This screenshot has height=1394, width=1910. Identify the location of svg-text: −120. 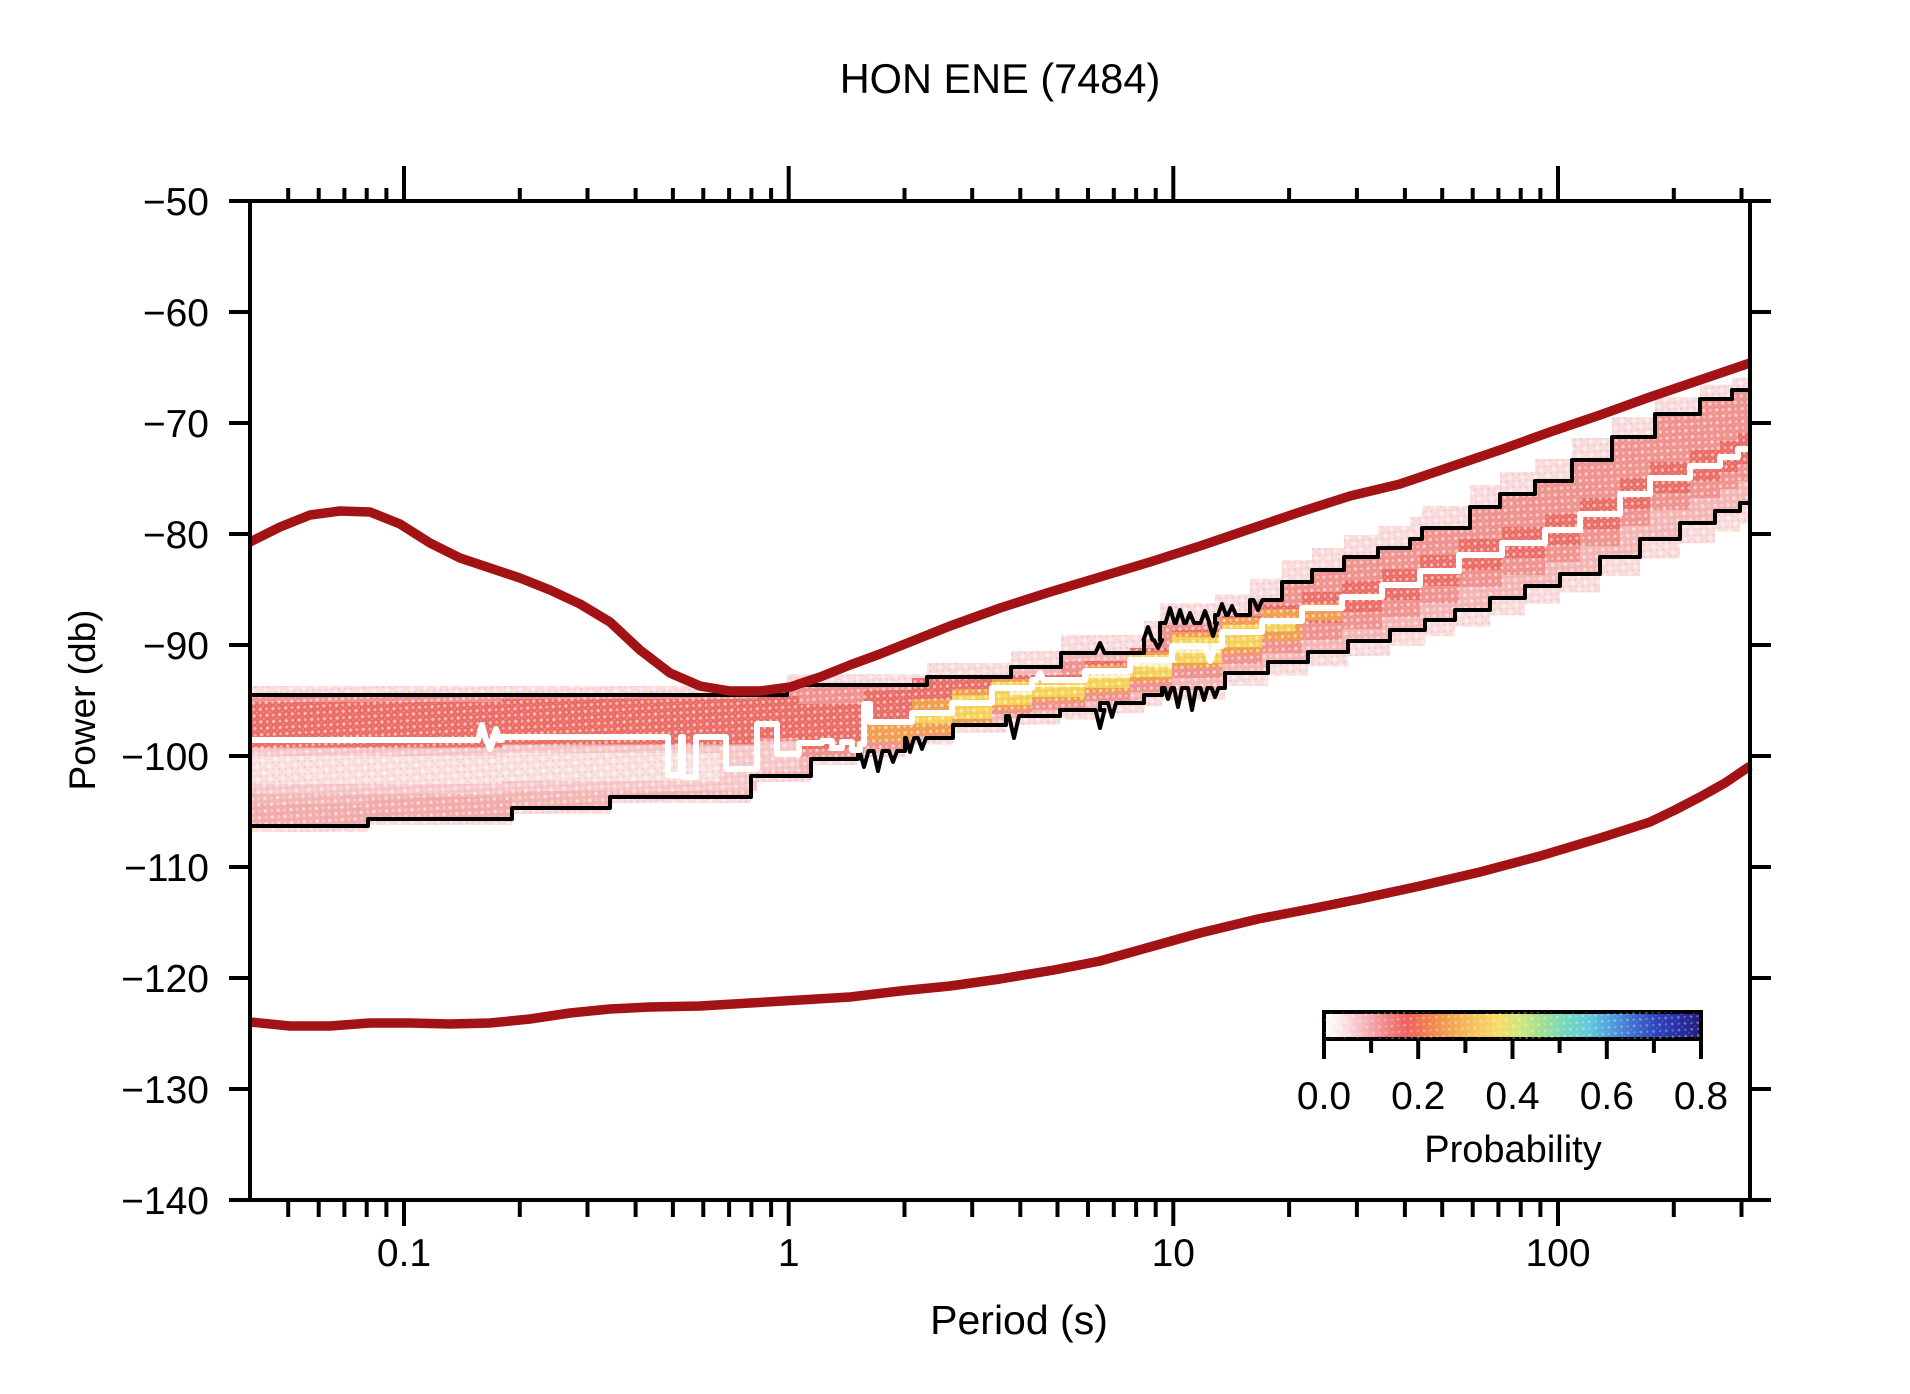
(165, 979).